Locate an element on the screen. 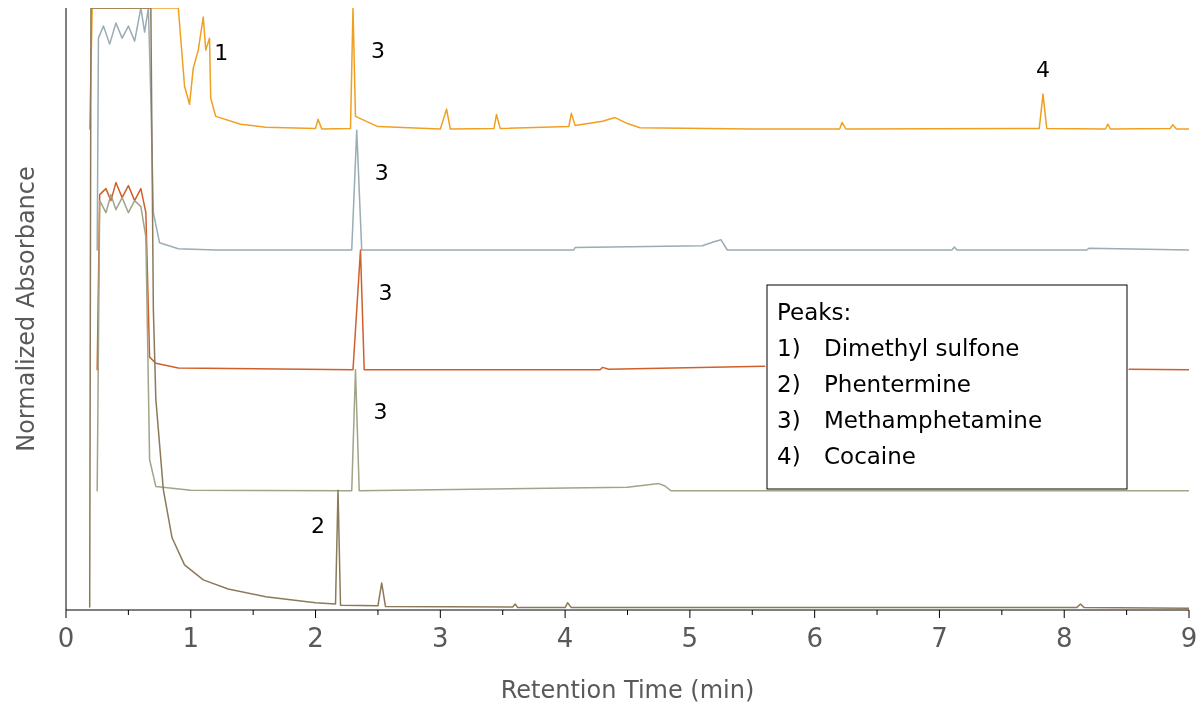 This screenshot has height=712, width=1200. x-axis-title: Retention Time (min) is located at coordinates (627, 690).